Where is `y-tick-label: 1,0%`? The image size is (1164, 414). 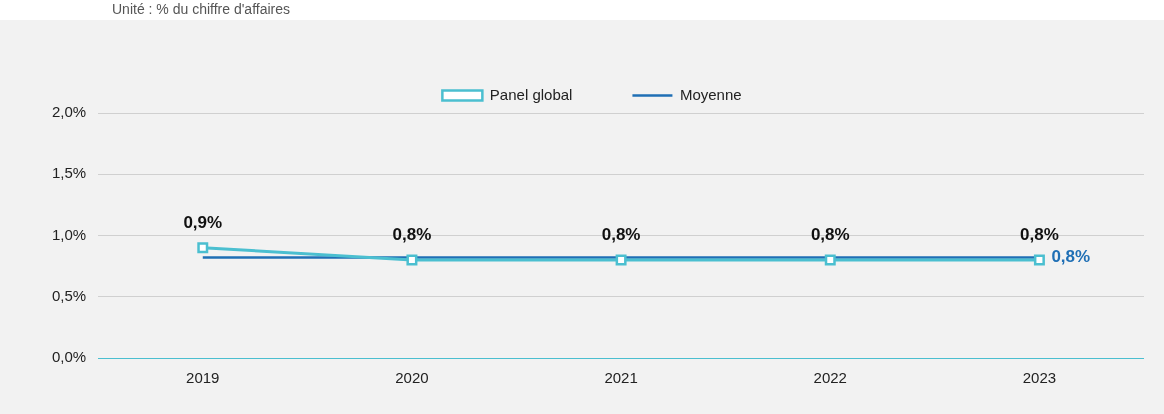
y-tick-label: 1,0% is located at coordinates (69, 234).